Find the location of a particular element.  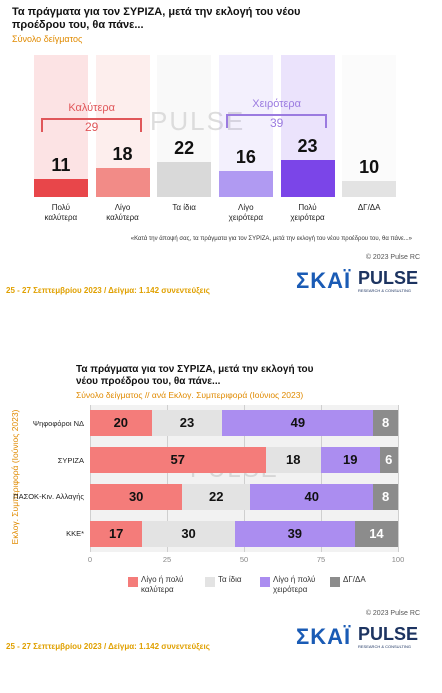

bracket-label: Καλύτερα is located at coordinates (91, 108).